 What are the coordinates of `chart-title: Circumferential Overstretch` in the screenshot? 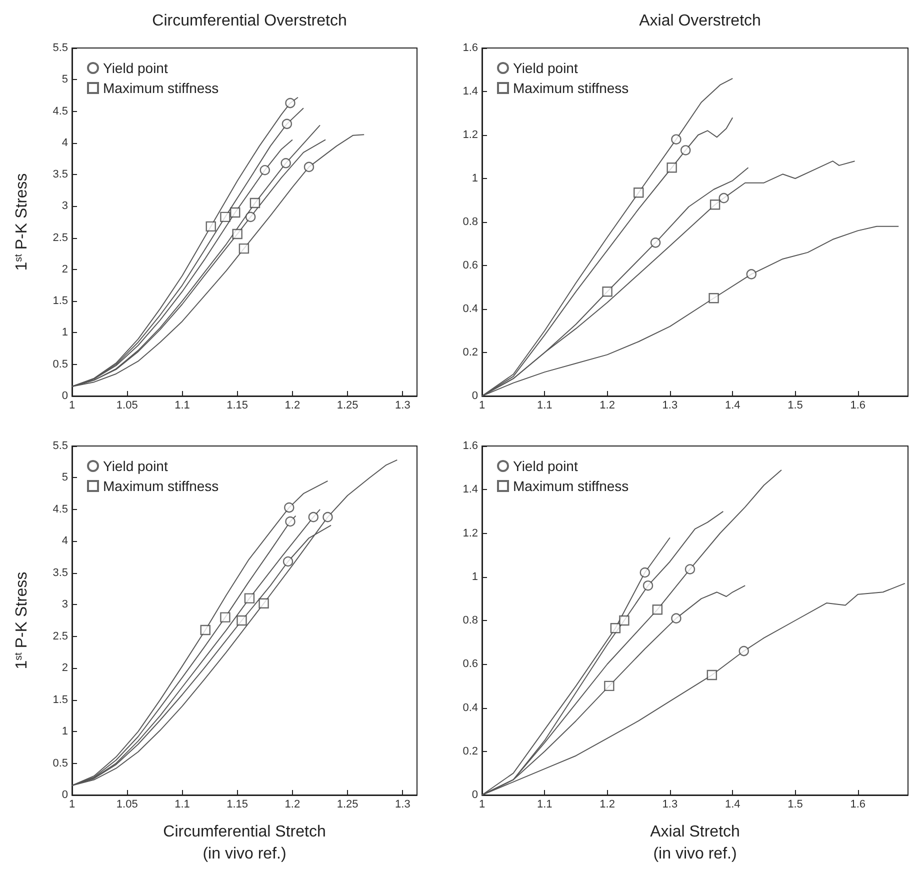 It's located at (249, 21).